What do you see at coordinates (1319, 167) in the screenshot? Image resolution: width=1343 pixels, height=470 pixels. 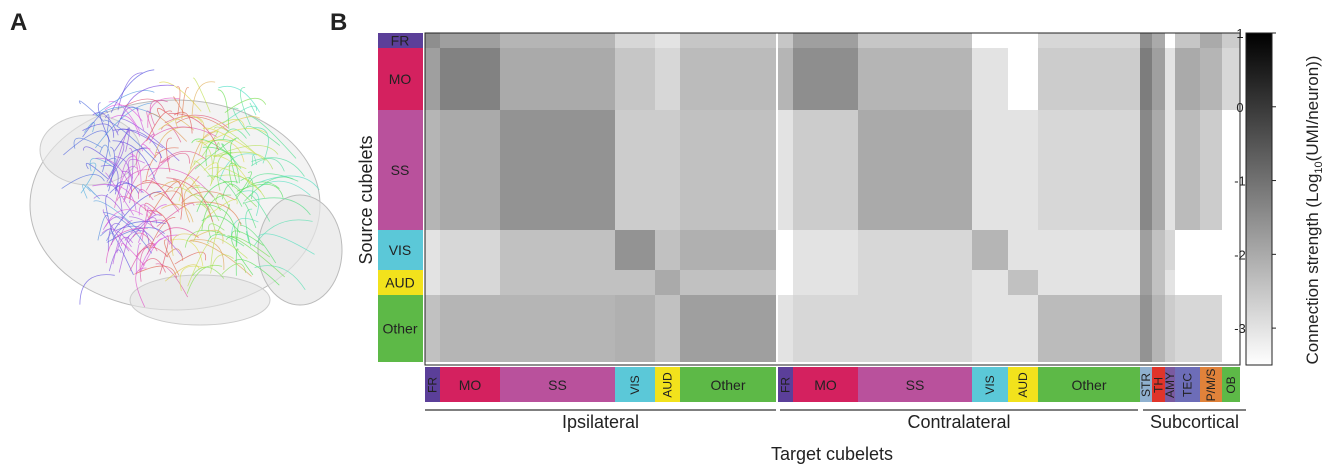 I see `colorbar-title-sub: 10` at bounding box center [1319, 167].